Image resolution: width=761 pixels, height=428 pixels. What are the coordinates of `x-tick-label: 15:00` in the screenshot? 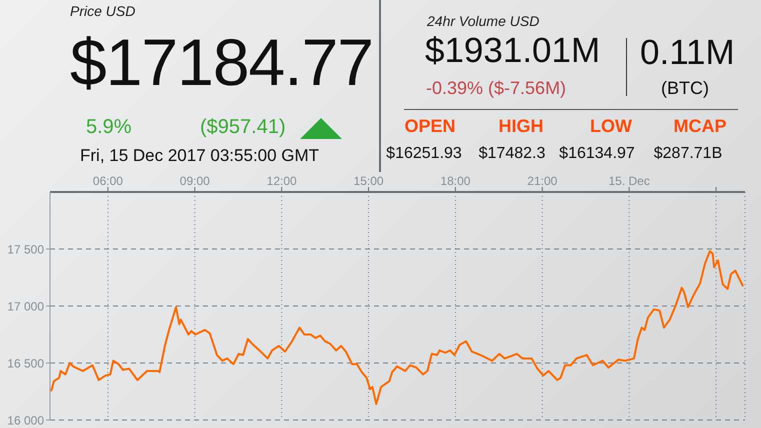 It's located at (369, 181).